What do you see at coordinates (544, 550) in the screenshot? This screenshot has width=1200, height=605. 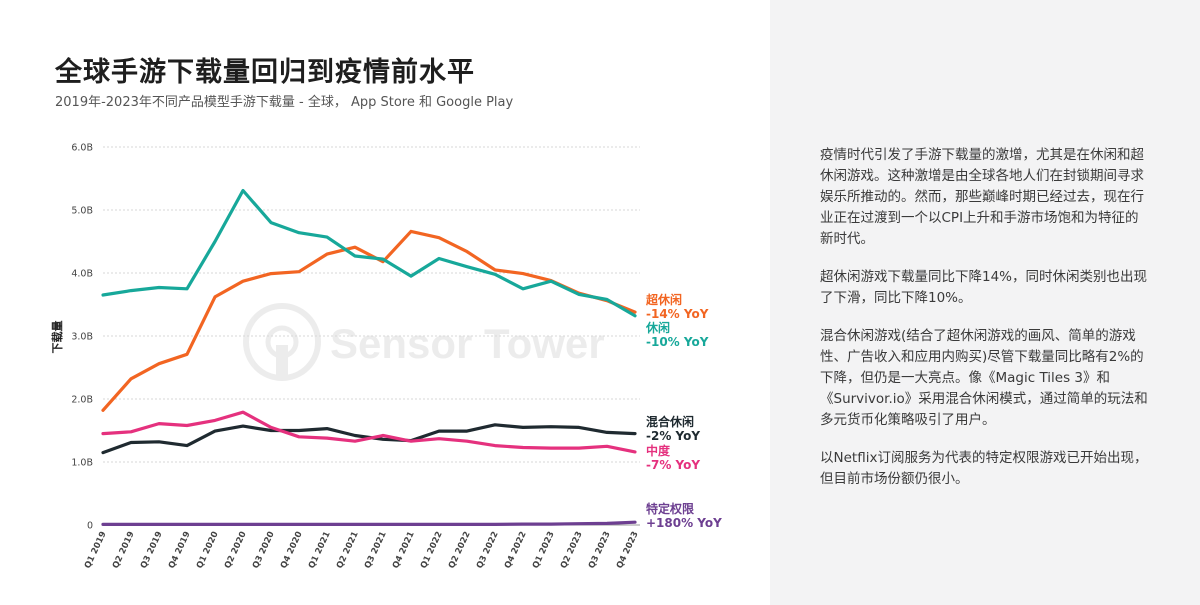 I see `x-tick-label: Q1 2023` at bounding box center [544, 550].